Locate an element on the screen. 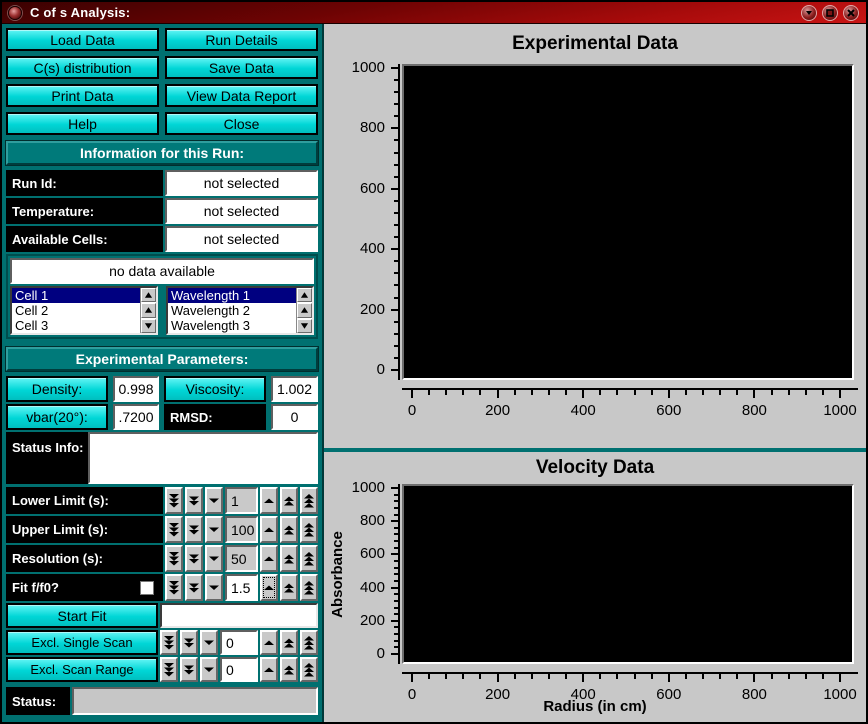 The width and height of the screenshot is (868, 724). print-data-button: Print Data is located at coordinates (82, 95).